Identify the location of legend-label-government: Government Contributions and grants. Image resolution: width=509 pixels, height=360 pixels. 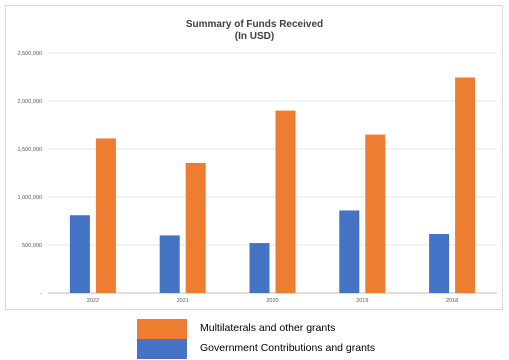
(288, 348).